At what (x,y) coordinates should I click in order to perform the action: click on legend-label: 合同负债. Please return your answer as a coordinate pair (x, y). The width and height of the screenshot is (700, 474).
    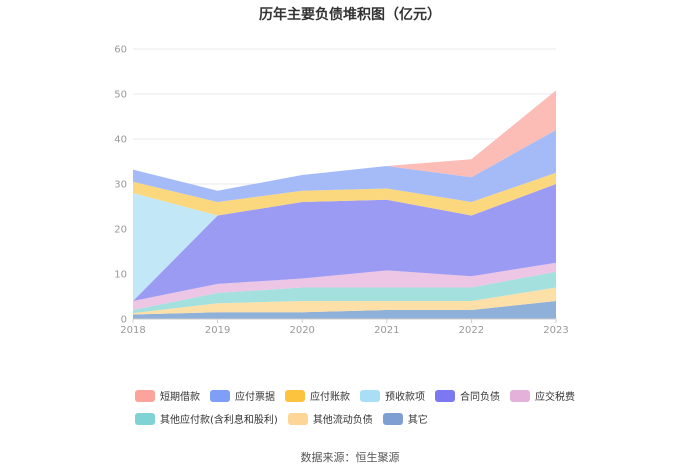
    Looking at the image, I should click on (480, 397).